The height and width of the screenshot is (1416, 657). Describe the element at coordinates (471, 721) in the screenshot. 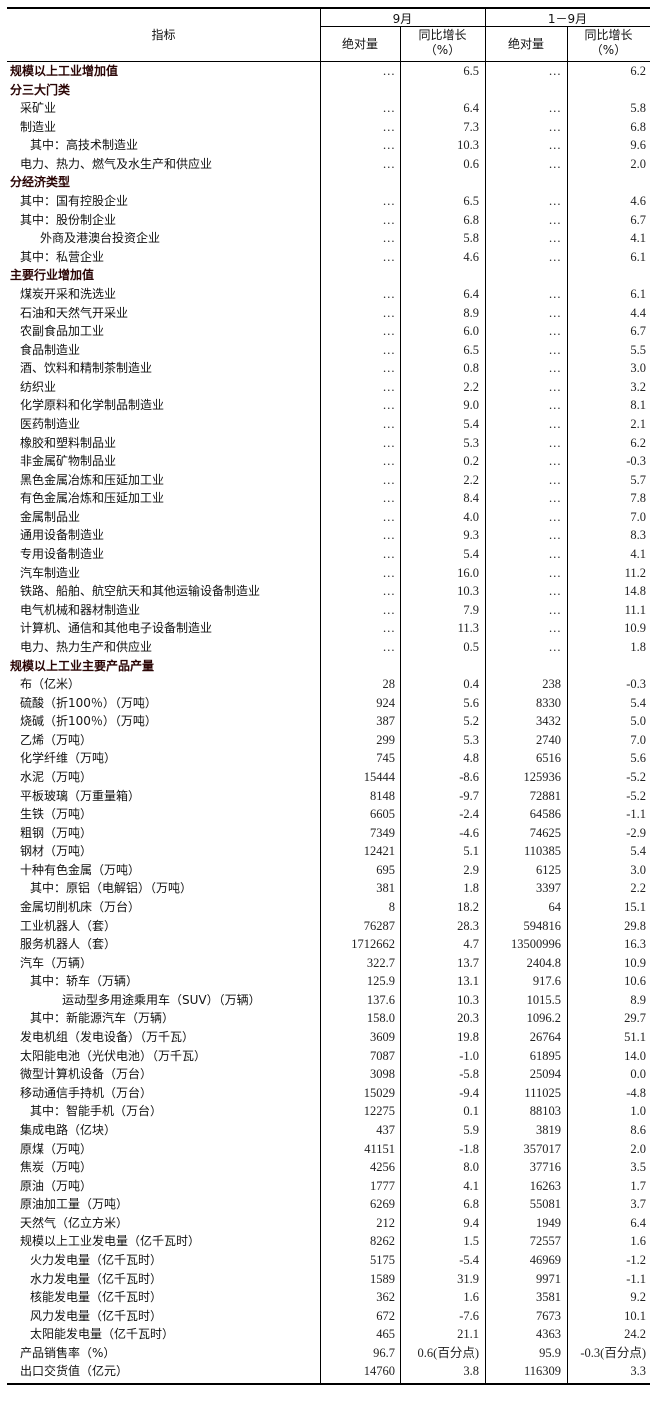

I see `cell-sep-yoy: 5.2` at that location.